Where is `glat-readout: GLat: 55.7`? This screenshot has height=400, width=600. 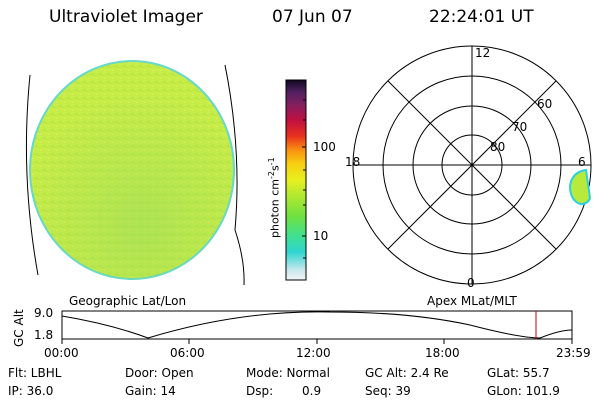
glat-readout: GLat: 55.7 is located at coordinates (518, 373).